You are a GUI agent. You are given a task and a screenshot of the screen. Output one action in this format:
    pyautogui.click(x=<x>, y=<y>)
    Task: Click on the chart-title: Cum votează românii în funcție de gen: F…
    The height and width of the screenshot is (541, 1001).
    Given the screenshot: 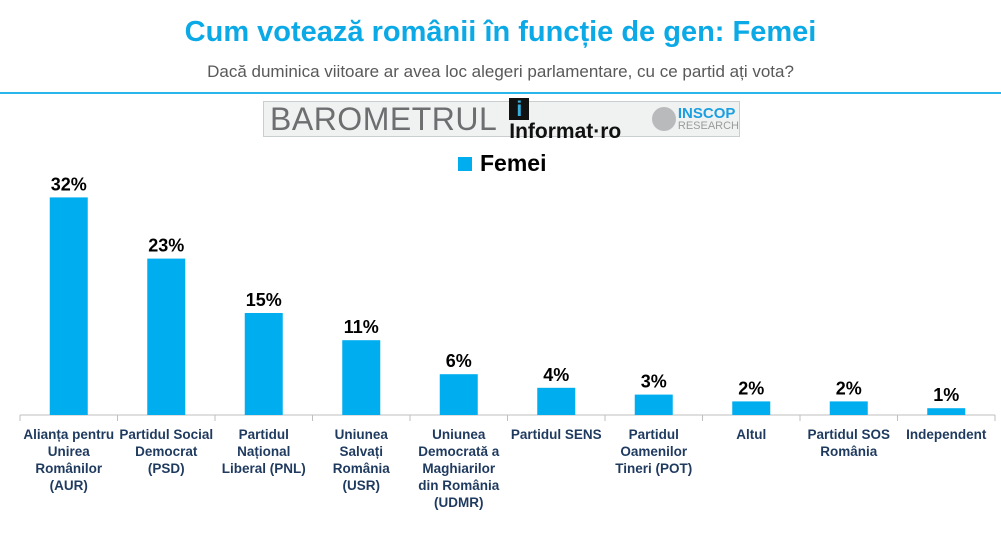 What is the action you would take?
    pyautogui.click(x=500, y=32)
    